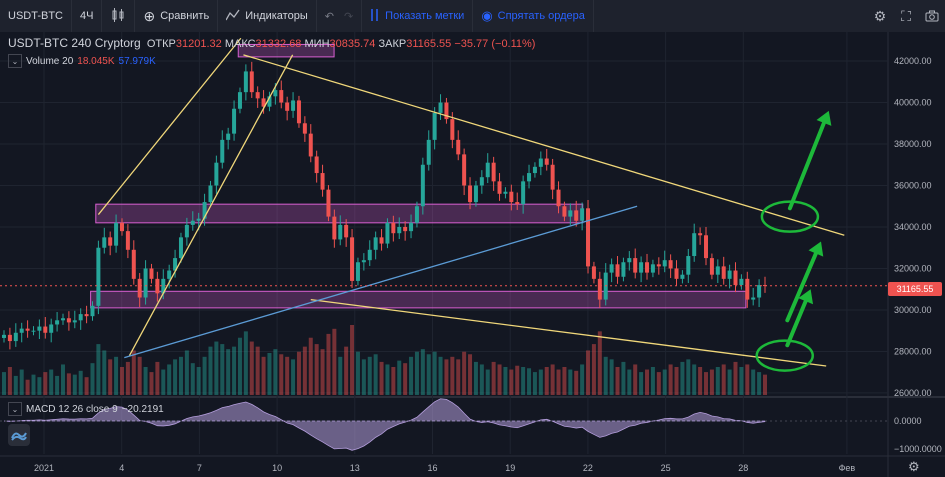 The height and width of the screenshot is (477, 945). Describe the element at coordinates (87, 16) in the screenshot. I see `interval-button: 4Ч` at that location.